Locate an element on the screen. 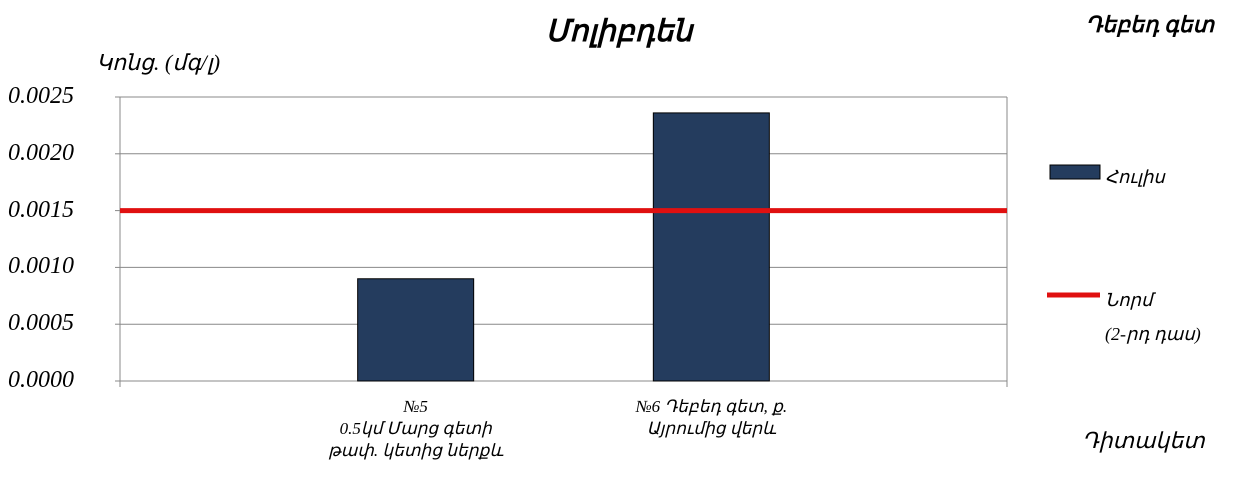  y-axis-label: Կոնց. (մգ/լ) is located at coordinates (158, 62).